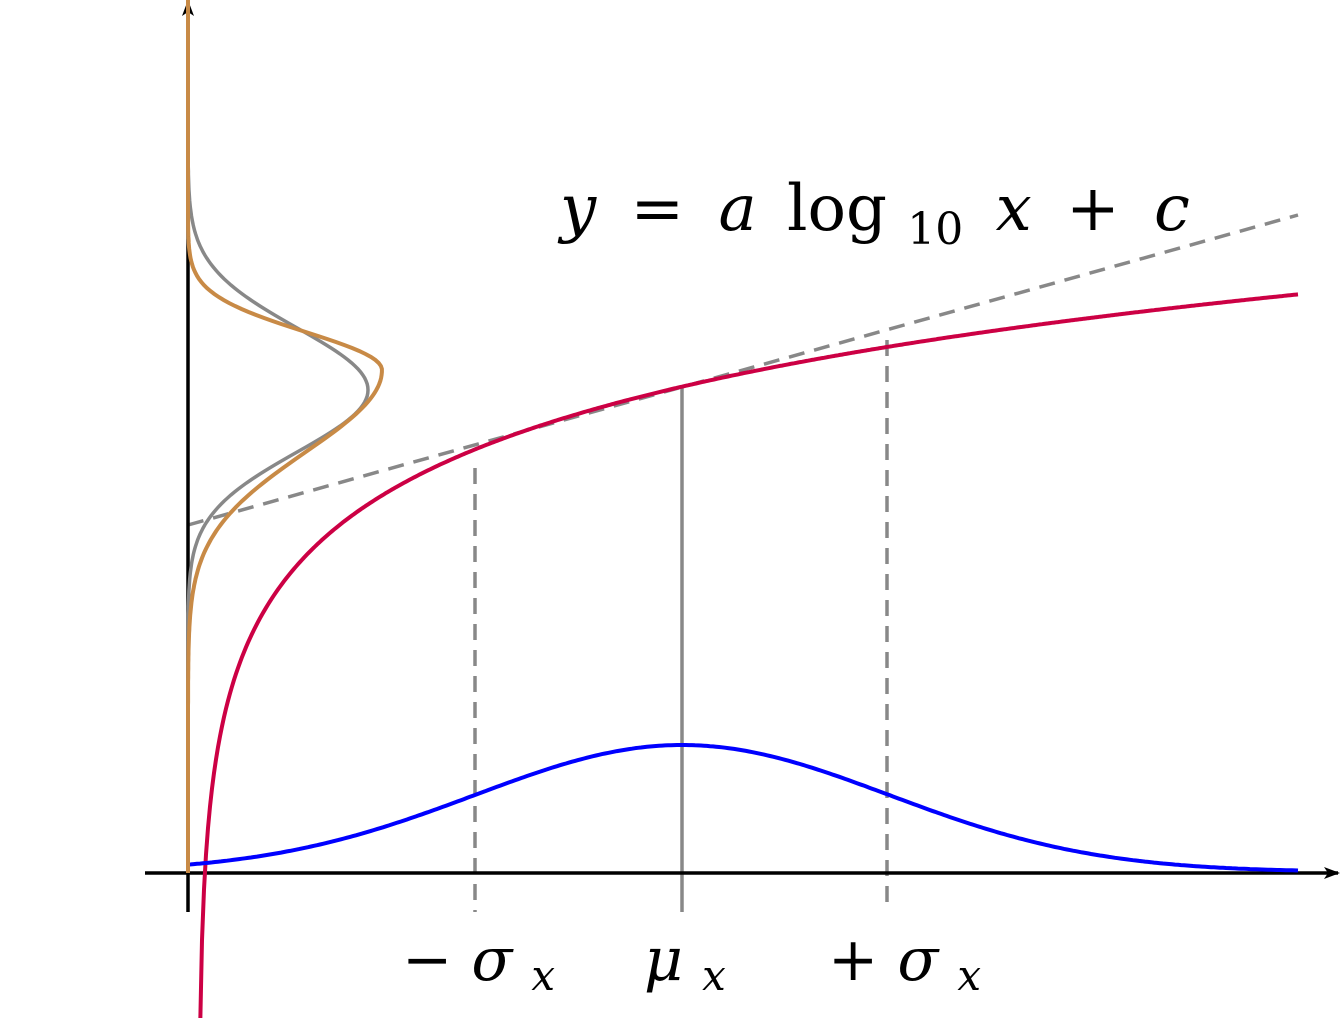 This screenshot has width=1342, height=1018. I want to click on gaussian-y-log-curve, so click(285, 436).